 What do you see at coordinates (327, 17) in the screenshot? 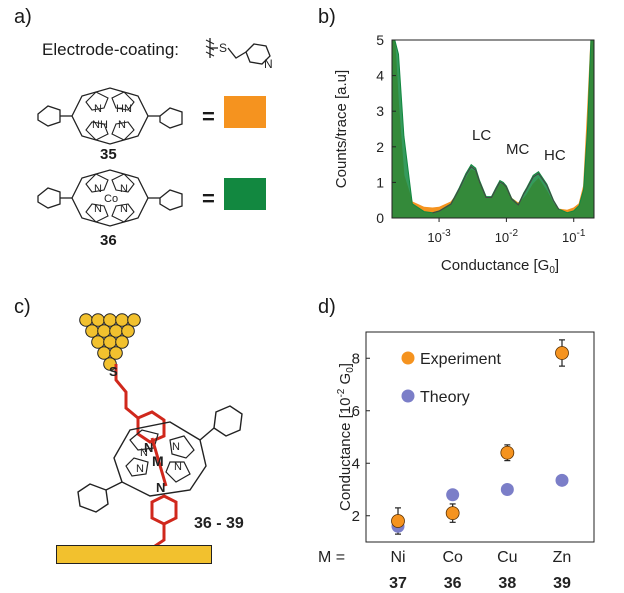
I see `panel-label-b: b)` at bounding box center [327, 17].